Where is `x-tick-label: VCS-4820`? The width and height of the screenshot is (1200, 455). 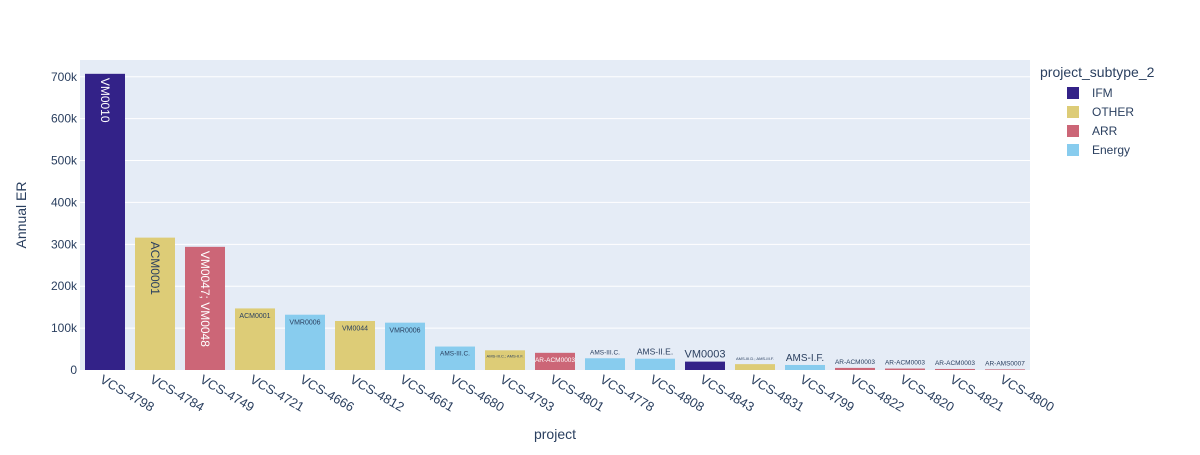
x-tick-label: VCS-4820 is located at coordinates (927, 393).